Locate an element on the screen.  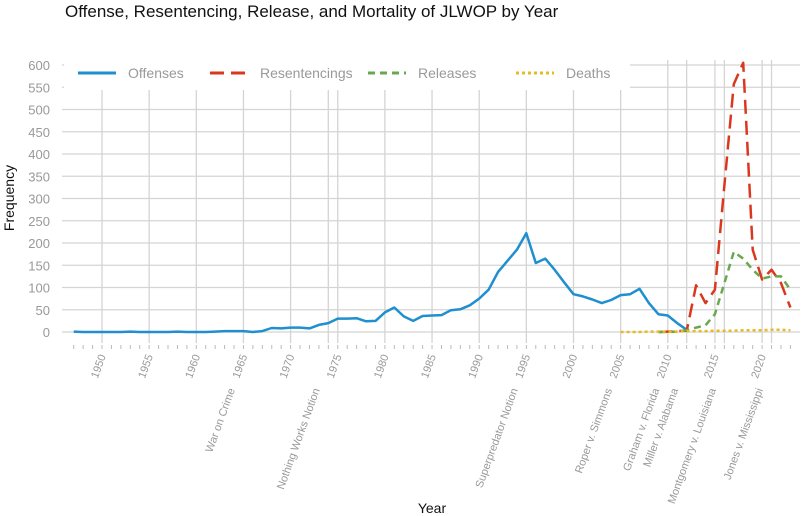
x-tick-label: 2005 is located at coordinates (618, 366).